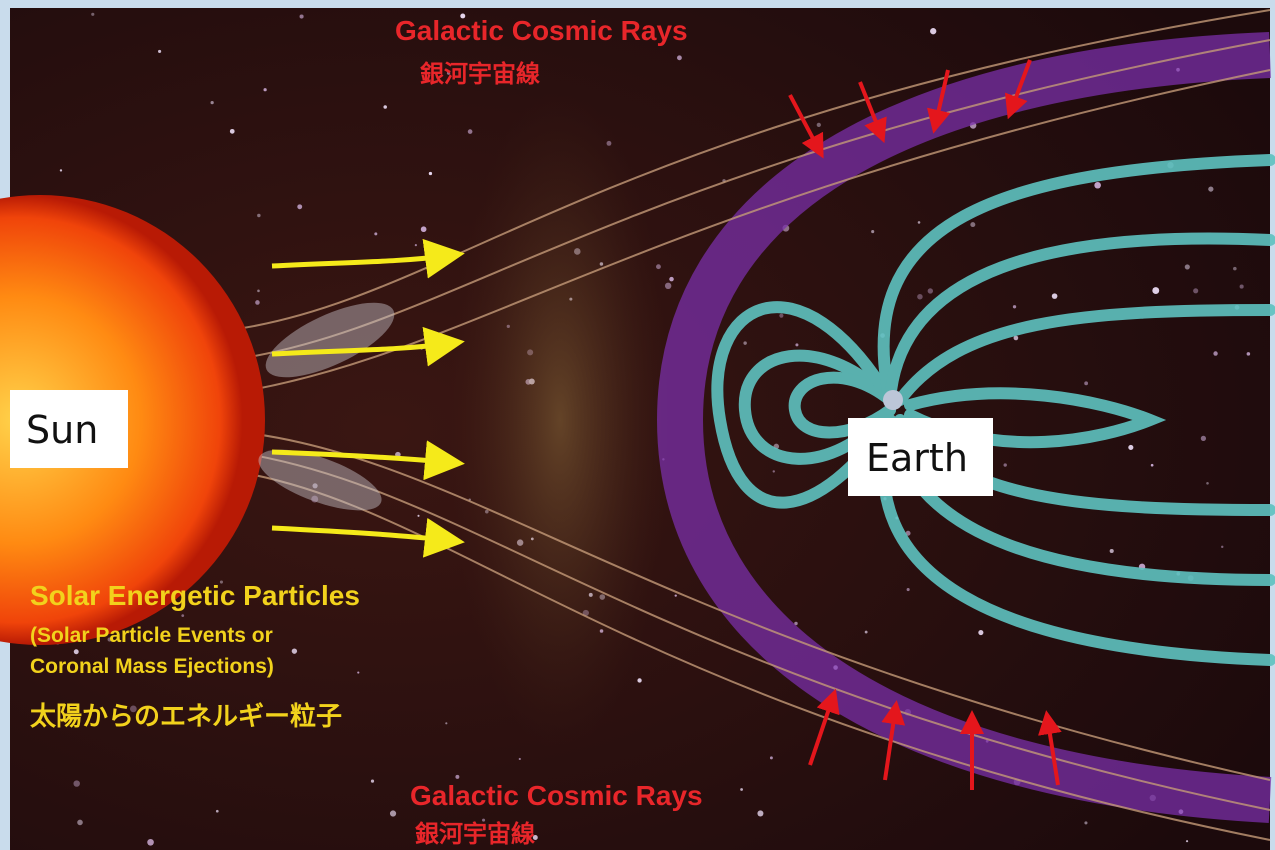  What do you see at coordinates (560, 420) in the screenshot?
I see `shock-haze` at bounding box center [560, 420].